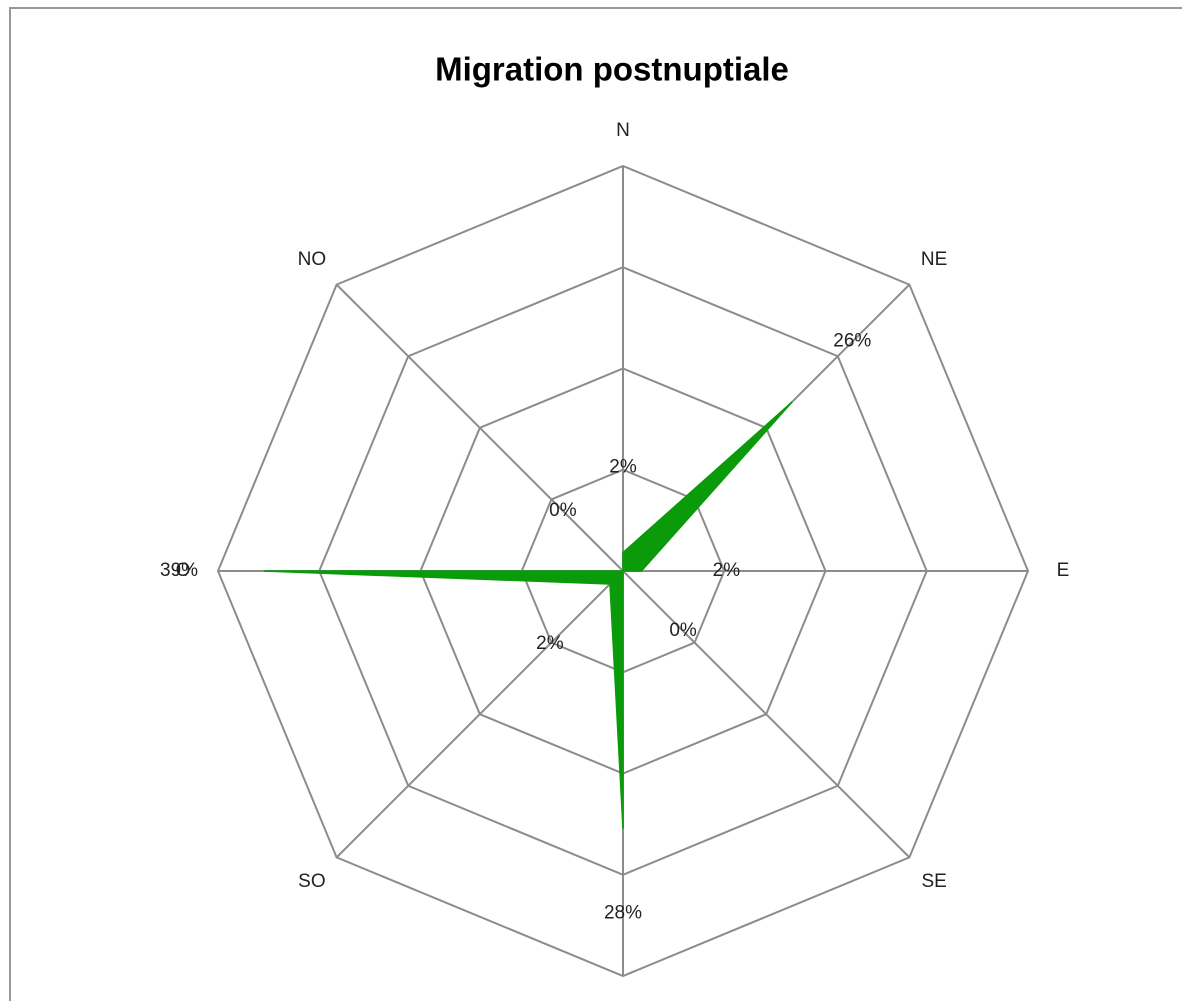 The width and height of the screenshot is (1182, 1001). Describe the element at coordinates (934, 259) in the screenshot. I see `category-label: NE` at that location.